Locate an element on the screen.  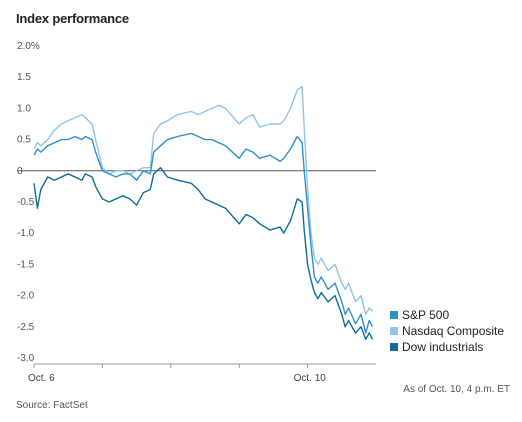
y-tick-label: -1.0 is located at coordinates (26, 233).